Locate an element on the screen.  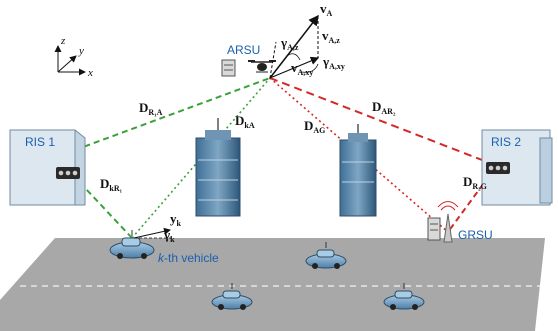
ris2-building is located at coordinates (517, 167).